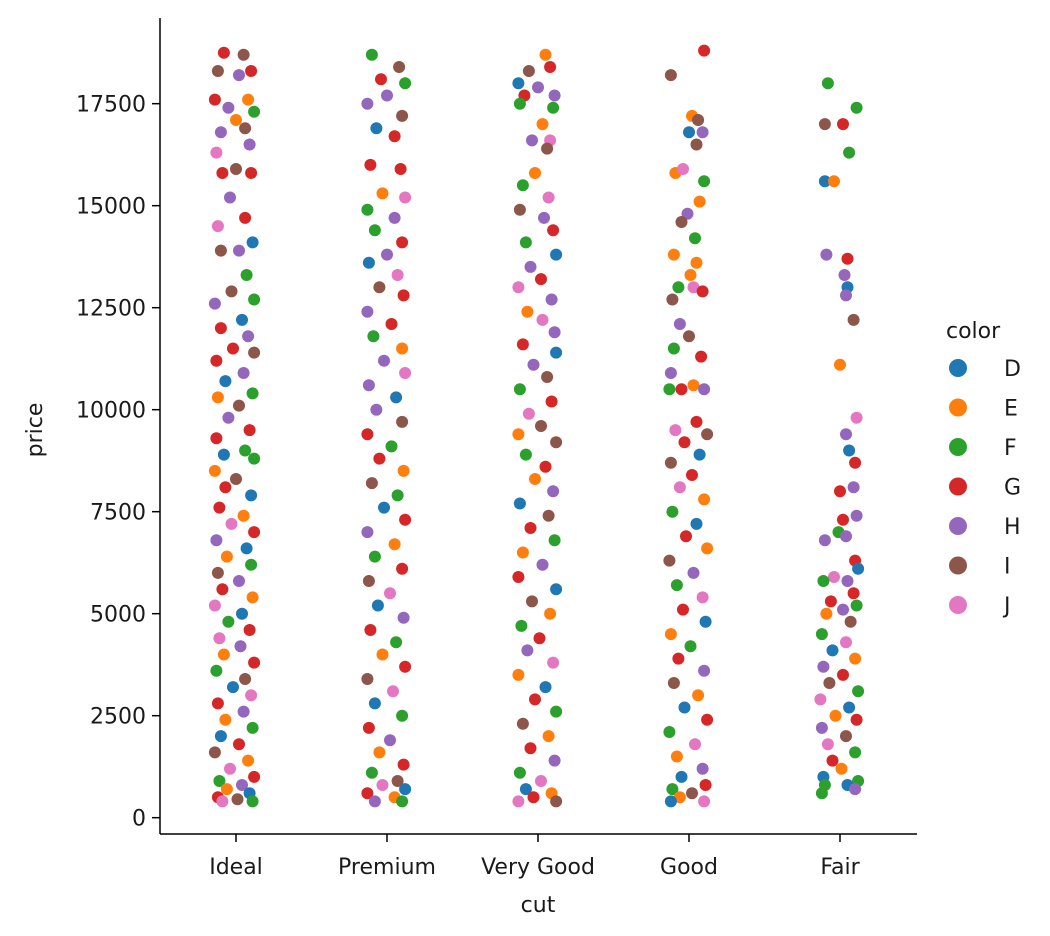 The image size is (1050, 936). I want to click on y-tick-label: 5000, so click(118, 615).